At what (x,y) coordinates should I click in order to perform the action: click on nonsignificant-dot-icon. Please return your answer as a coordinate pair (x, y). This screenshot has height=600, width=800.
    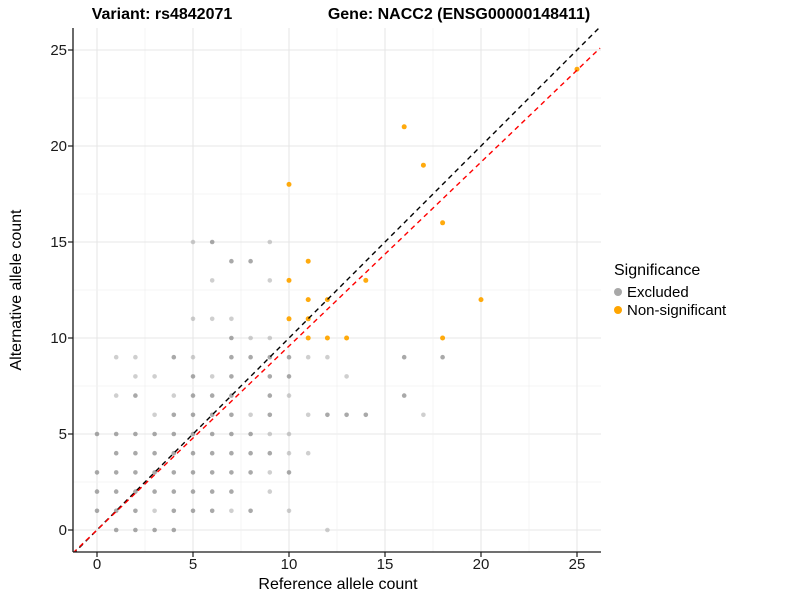
    Looking at the image, I should click on (618, 310).